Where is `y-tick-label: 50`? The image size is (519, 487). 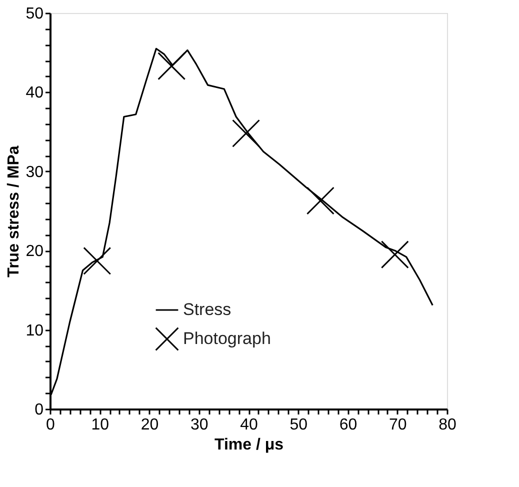 y-tick-label: 50 is located at coordinates (35, 14).